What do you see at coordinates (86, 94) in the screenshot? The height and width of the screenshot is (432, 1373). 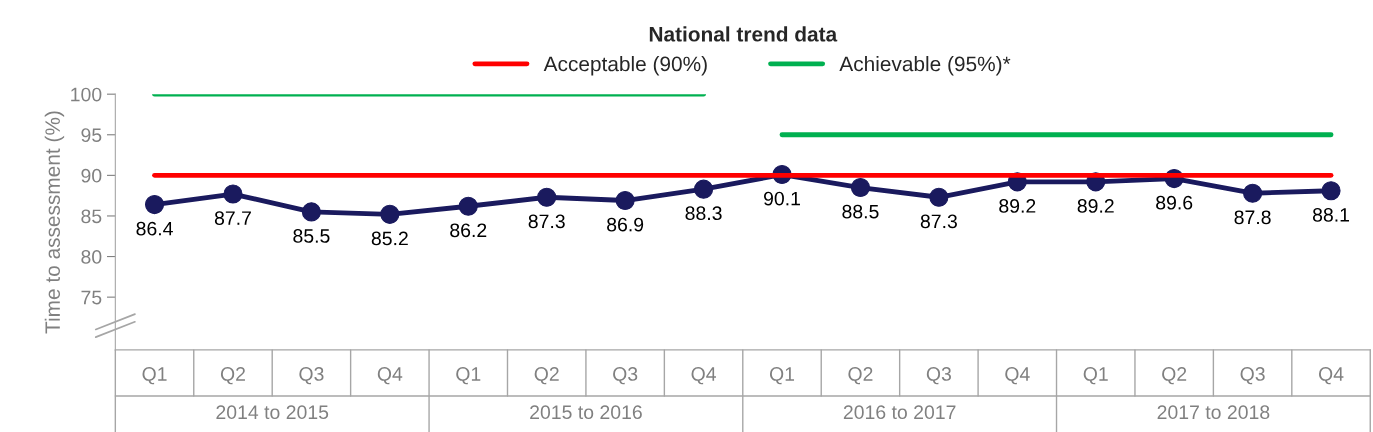 I see `y-tick-label: 100` at bounding box center [86, 94].